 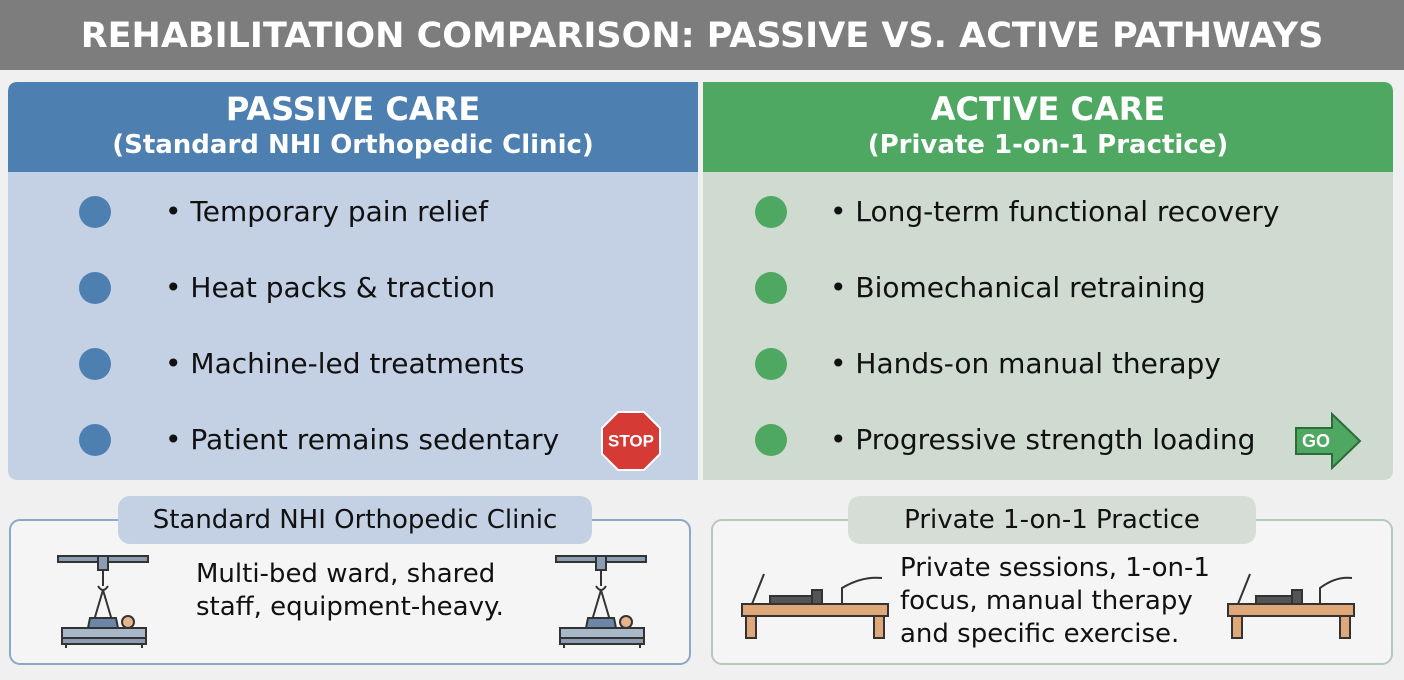 What do you see at coordinates (1316, 441) in the screenshot?
I see `go-badge: GO` at bounding box center [1316, 441].